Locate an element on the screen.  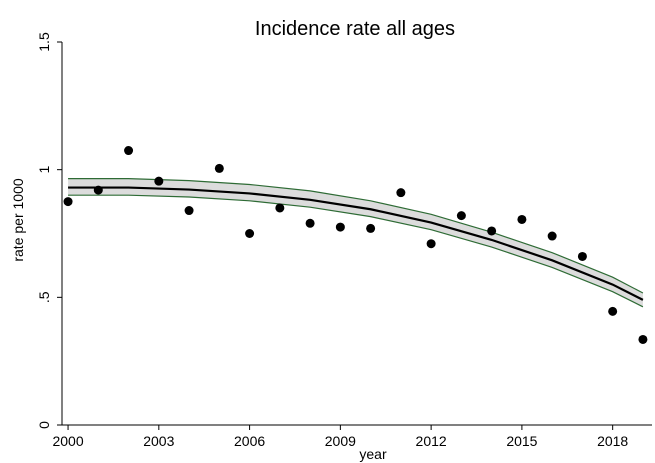
y-tick-label: 1.5 is located at coordinates (44, 42).